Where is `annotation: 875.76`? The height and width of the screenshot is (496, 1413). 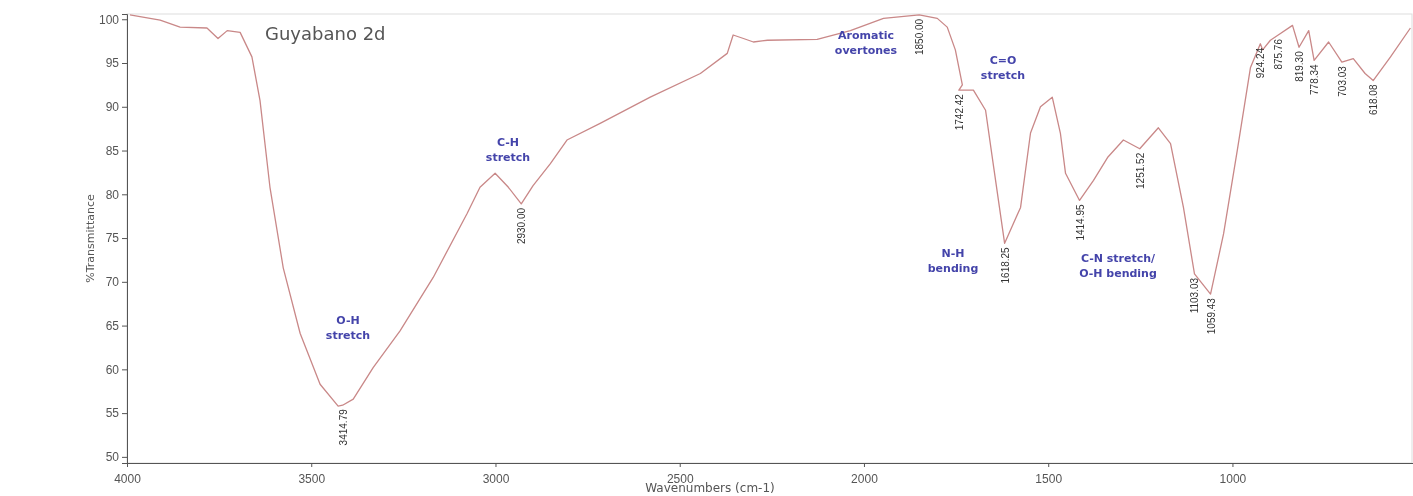 annotation: 875.76 is located at coordinates (1279, 54).